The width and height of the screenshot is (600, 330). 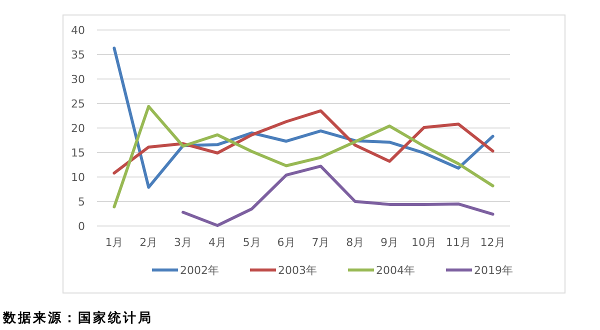 What do you see at coordinates (395, 270) in the screenshot?
I see `legend-label: 2004年` at bounding box center [395, 270].